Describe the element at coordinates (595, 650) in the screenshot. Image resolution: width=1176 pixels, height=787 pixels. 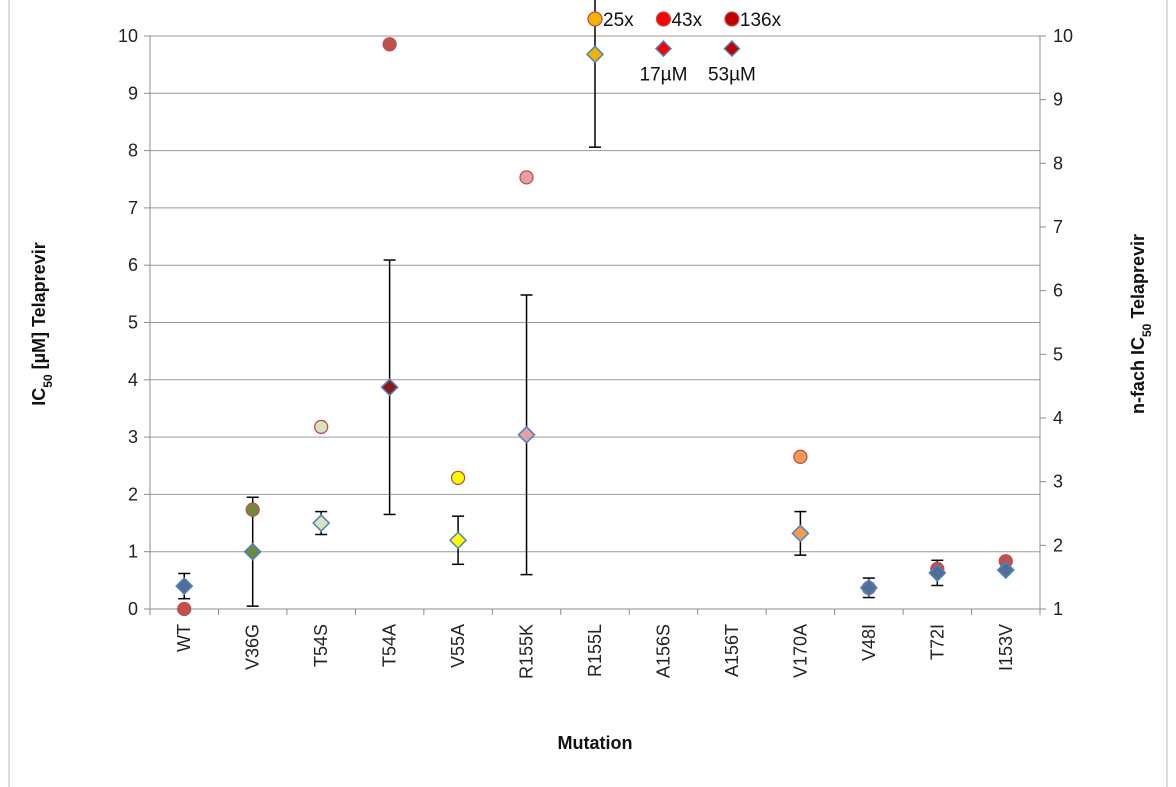
I see `category-label: R155L` at that location.